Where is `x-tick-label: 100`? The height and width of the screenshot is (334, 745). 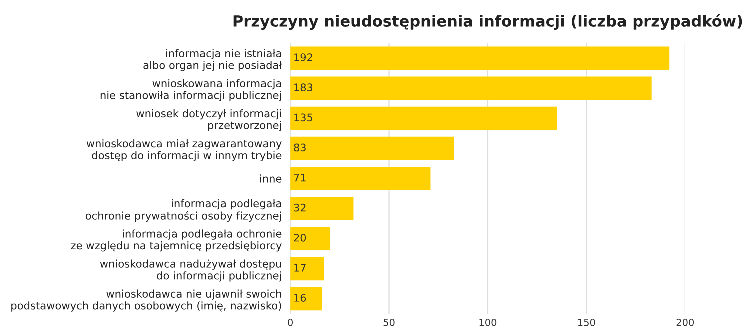 x-tick-label: 100 is located at coordinates (488, 322).